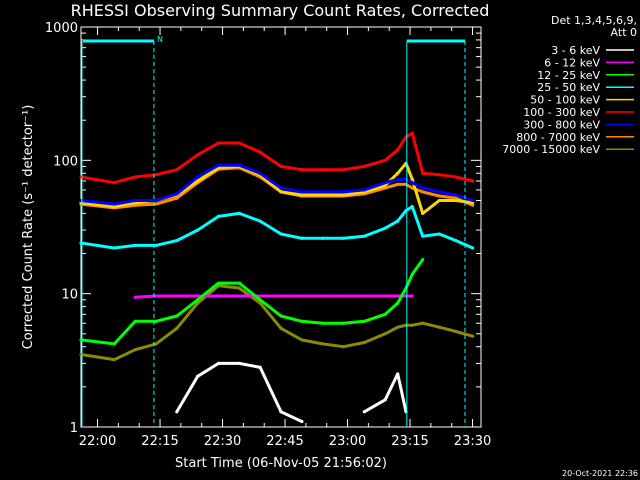 The image size is (640, 480). I want to click on legend-label: 25 - 50 keV, so click(568, 87).